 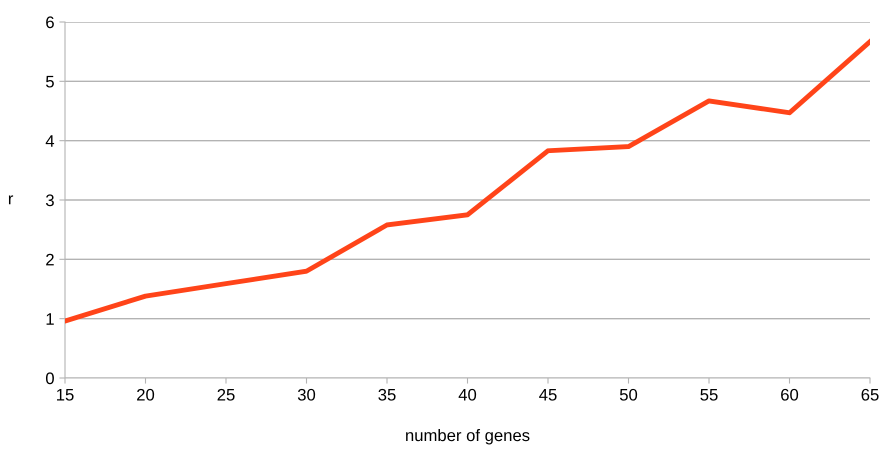 What do you see at coordinates (226, 394) in the screenshot?
I see `x-tick-label: 25` at bounding box center [226, 394].